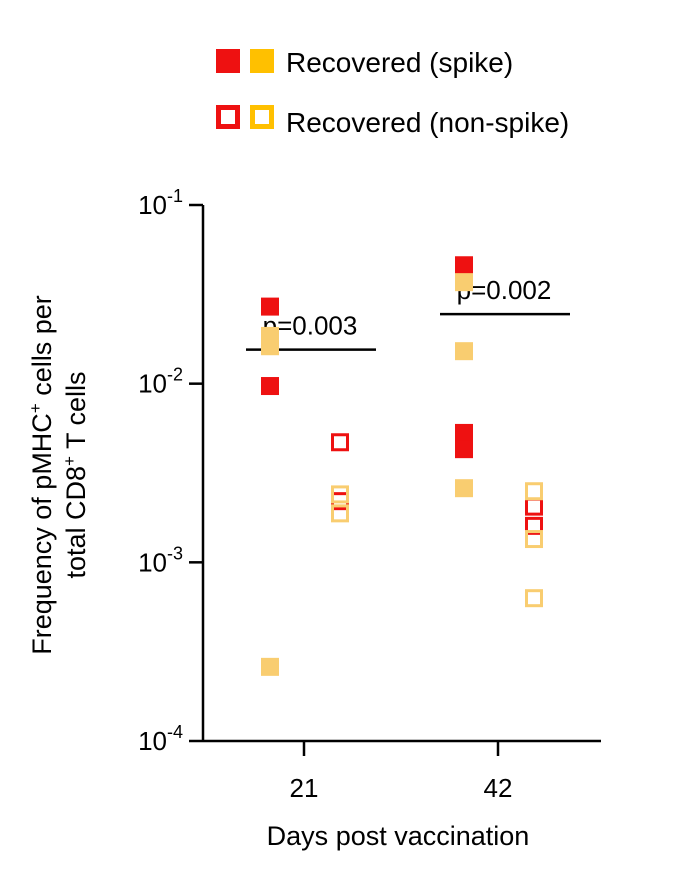 This screenshot has width=687, height=876. What do you see at coordinates (160, 382) in the screenshot?
I see `y-tick-label: 10⁻²` at bounding box center [160, 382].